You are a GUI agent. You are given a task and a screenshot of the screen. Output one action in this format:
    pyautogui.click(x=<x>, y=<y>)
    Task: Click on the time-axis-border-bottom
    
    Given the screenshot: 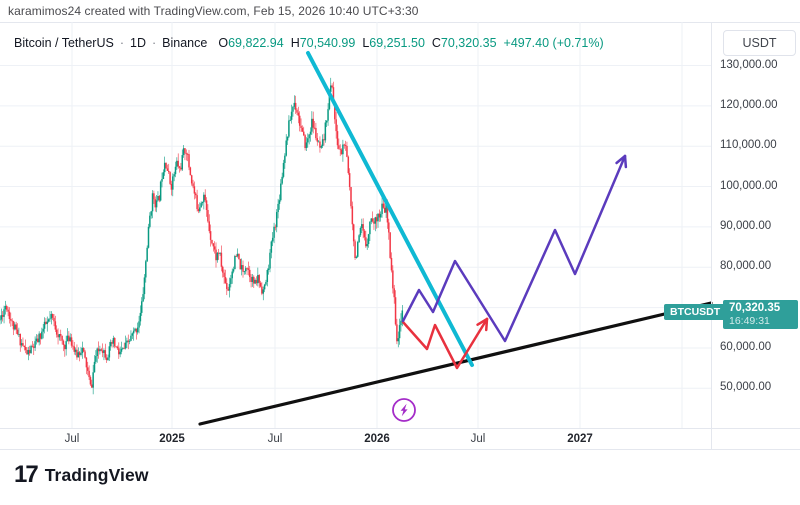 What is the action you would take?
    pyautogui.click(x=400, y=449)
    